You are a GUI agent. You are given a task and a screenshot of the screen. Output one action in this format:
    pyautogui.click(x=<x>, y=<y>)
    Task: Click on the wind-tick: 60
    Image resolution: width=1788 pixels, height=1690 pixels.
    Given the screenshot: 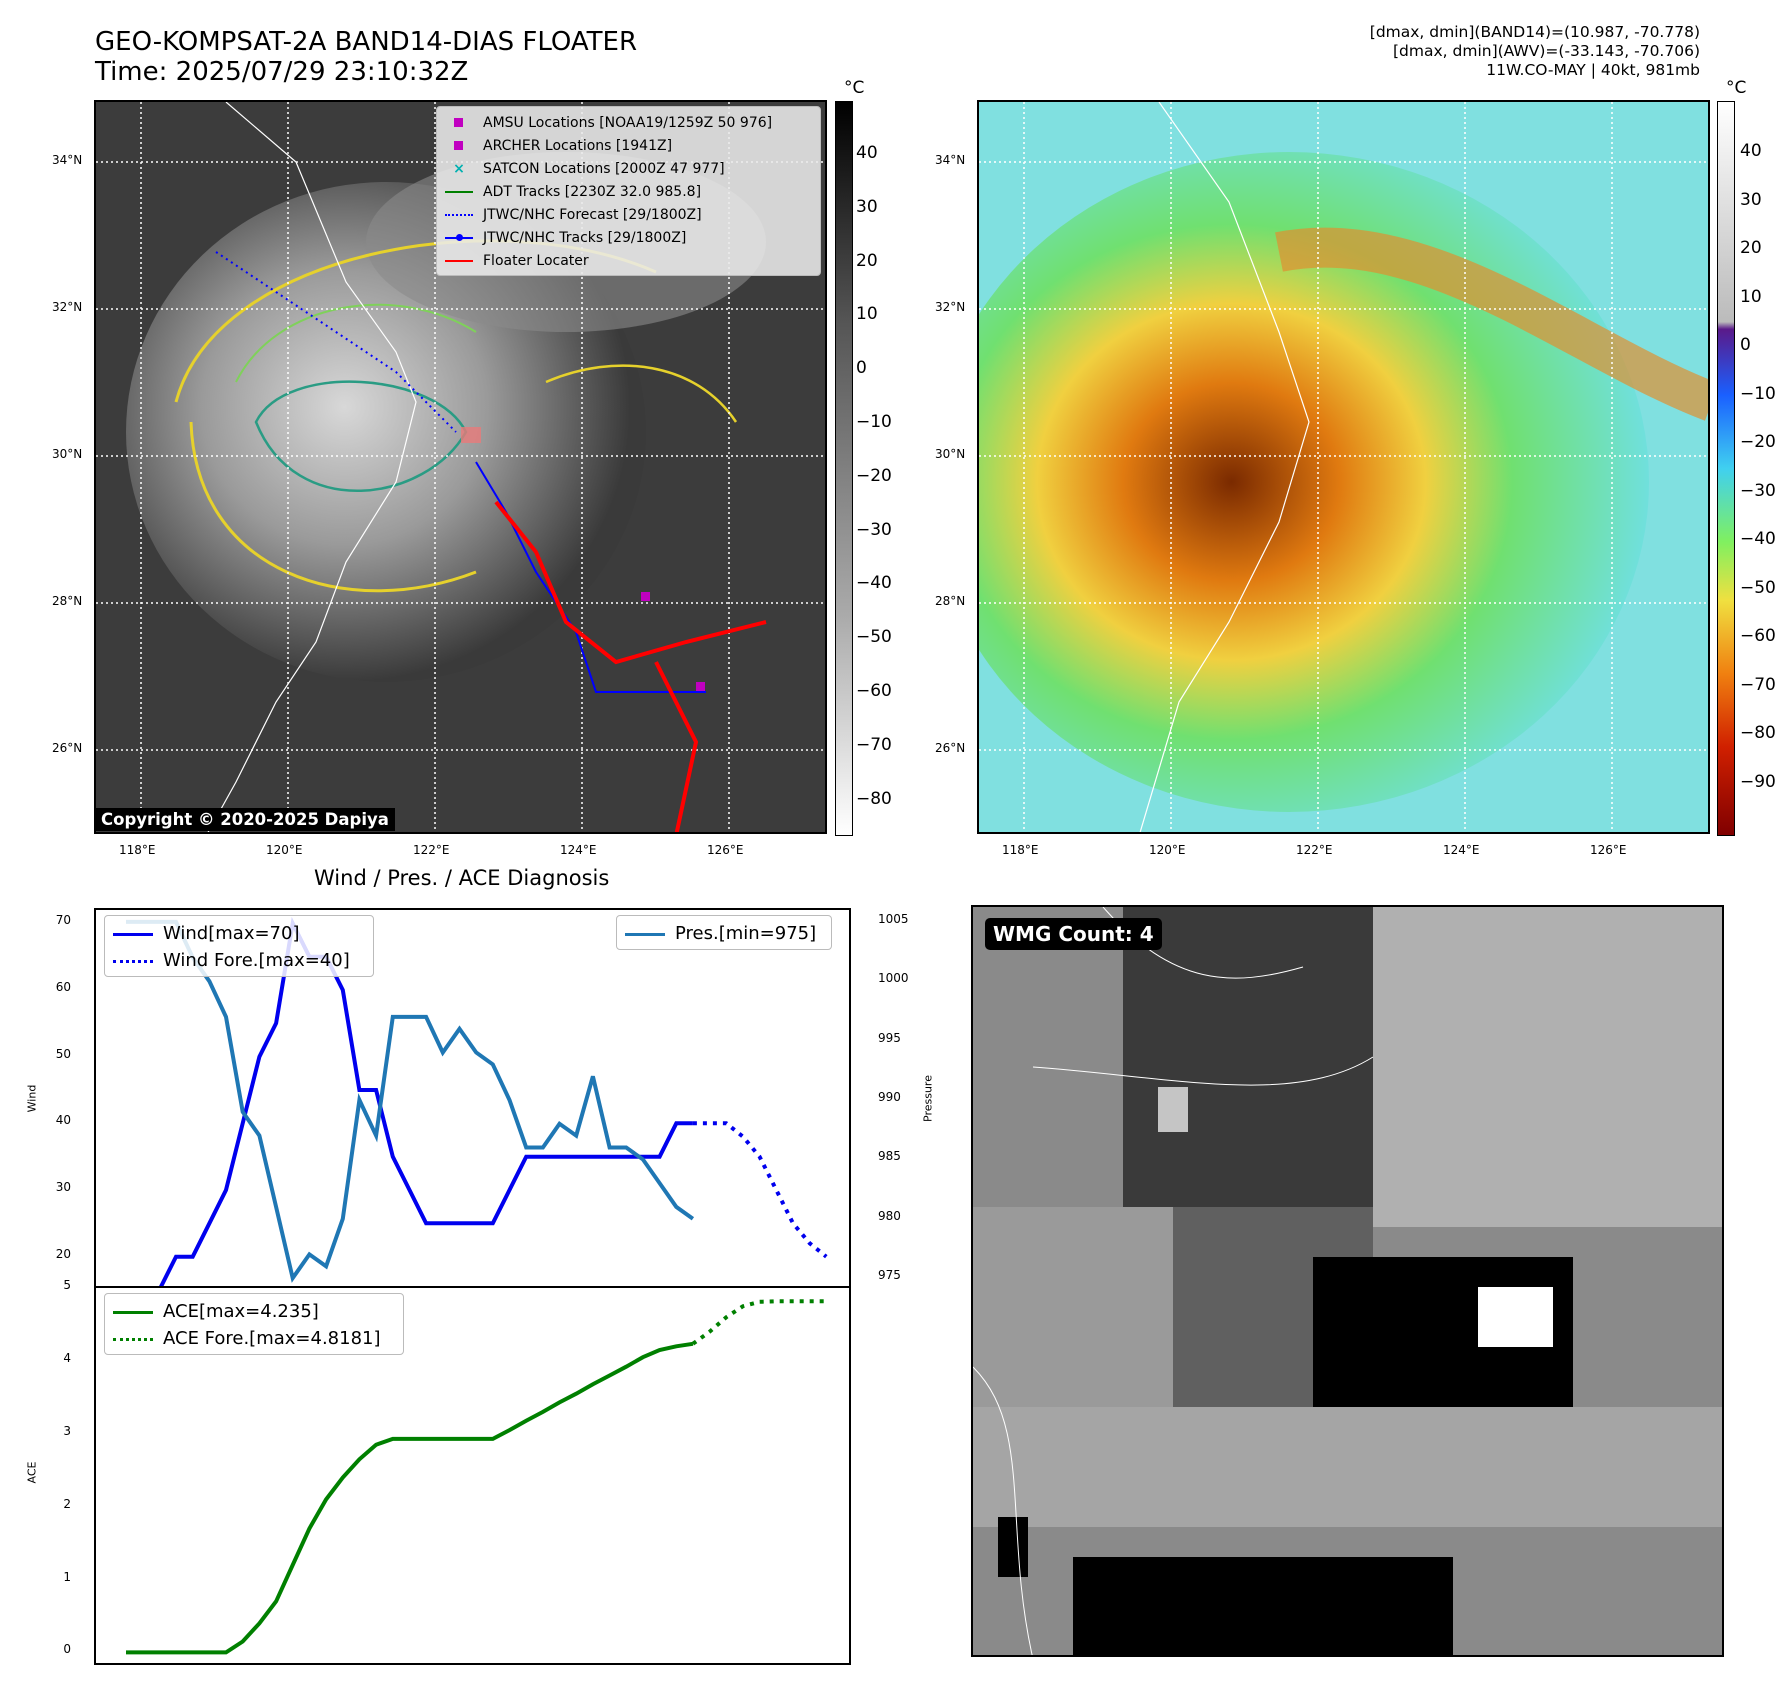 What is the action you would take?
    pyautogui.click(x=63, y=987)
    